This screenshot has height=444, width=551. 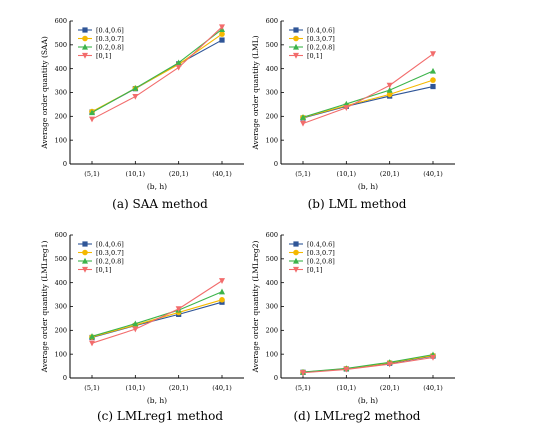 I want to click on panel-caption: (b) LML method, so click(x=357, y=204).